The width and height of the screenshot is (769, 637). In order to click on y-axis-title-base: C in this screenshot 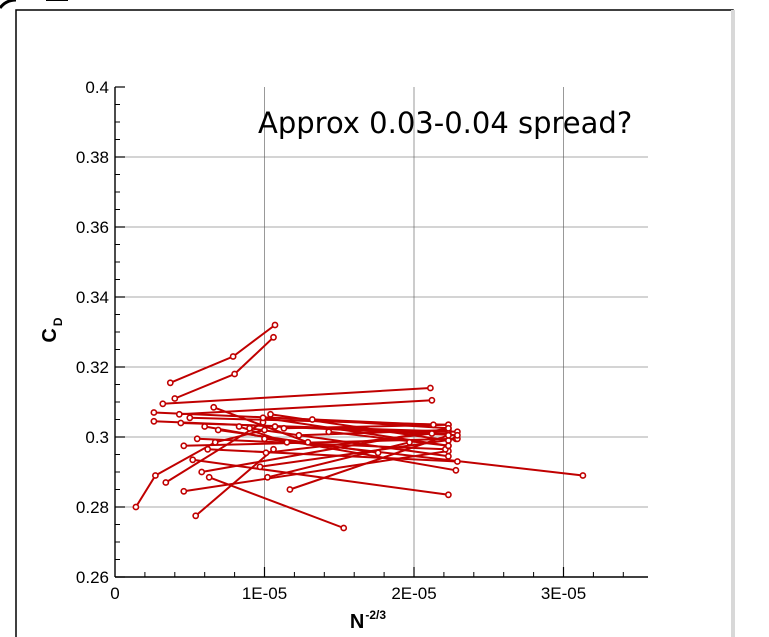, I will do `click(50, 335)`.